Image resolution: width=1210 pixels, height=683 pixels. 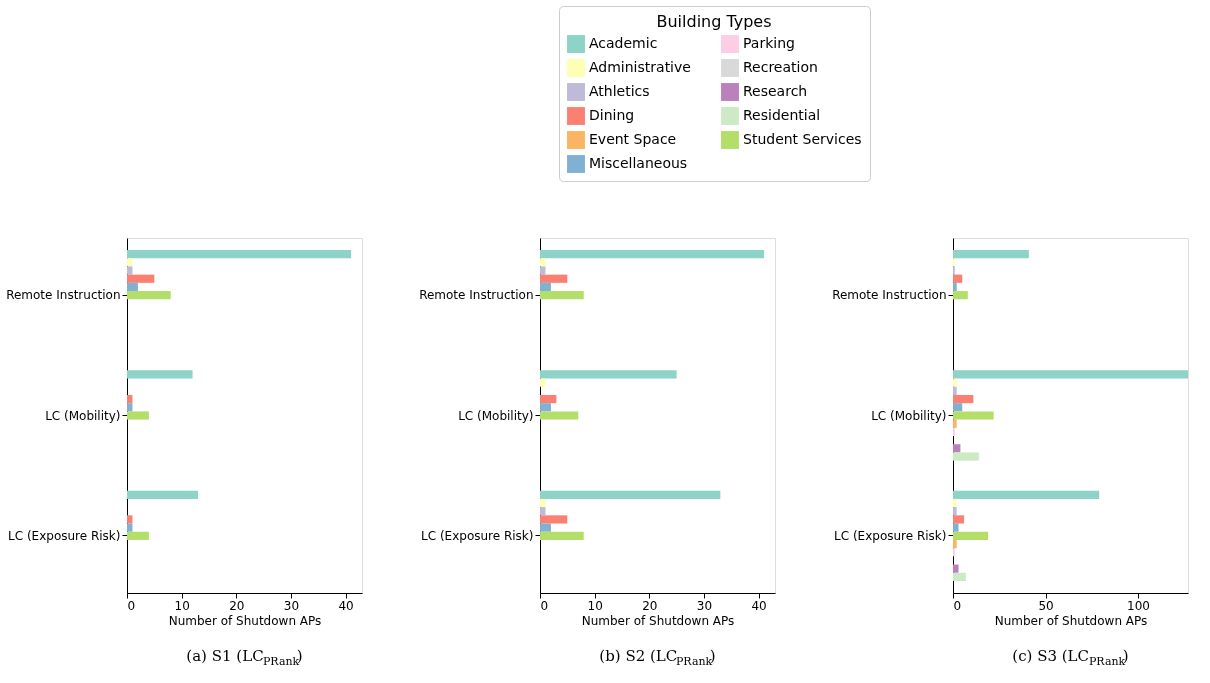 What do you see at coordinates (802, 139) in the screenshot?
I see `legend-label: Student Services` at bounding box center [802, 139].